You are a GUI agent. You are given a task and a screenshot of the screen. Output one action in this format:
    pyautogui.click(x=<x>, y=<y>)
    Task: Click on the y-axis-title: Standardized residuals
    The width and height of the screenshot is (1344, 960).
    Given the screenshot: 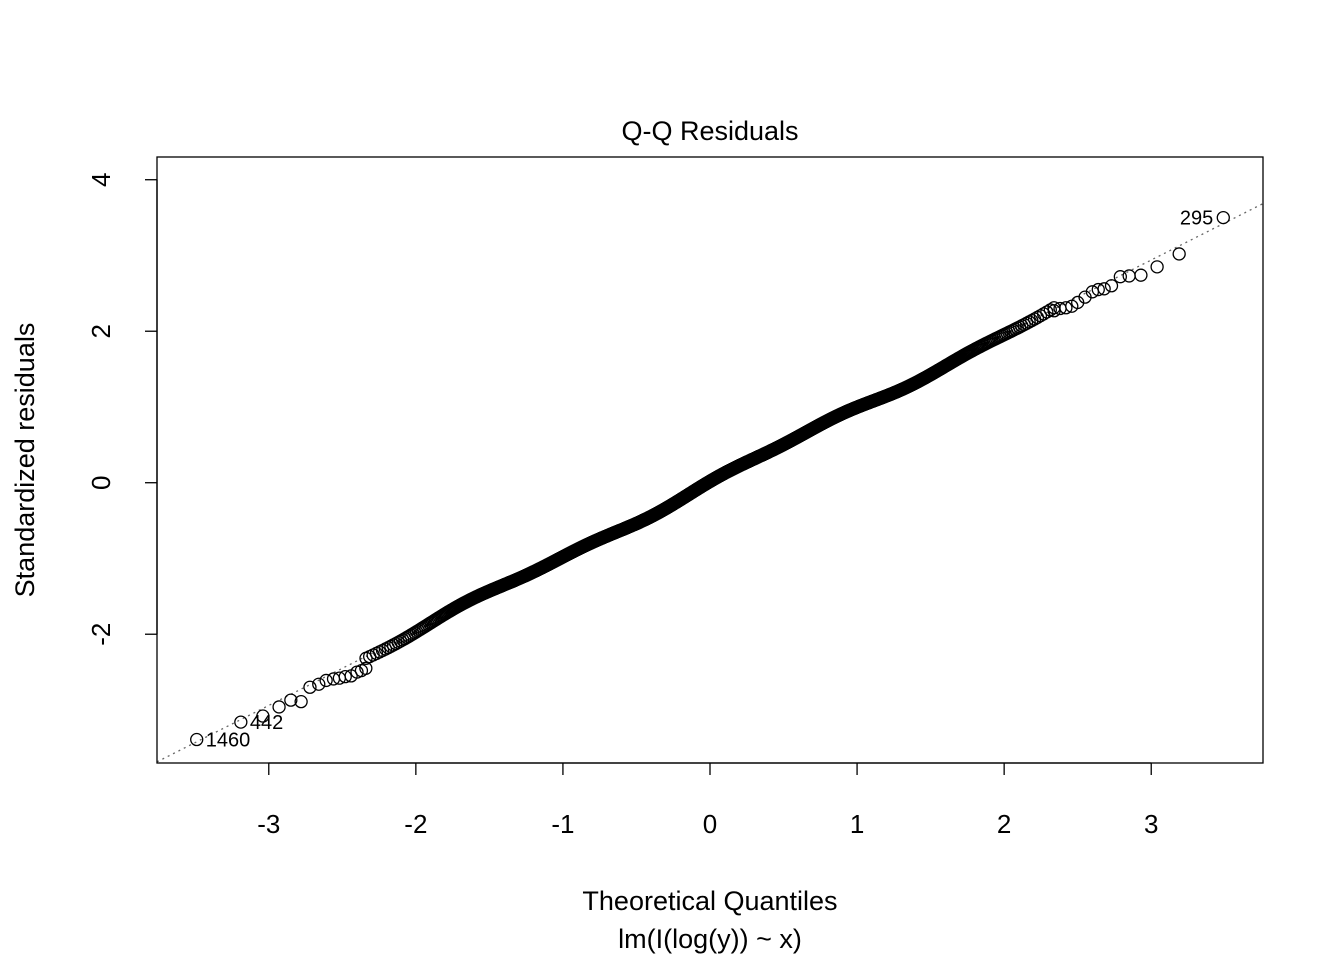 What is the action you would take?
    pyautogui.click(x=25, y=460)
    